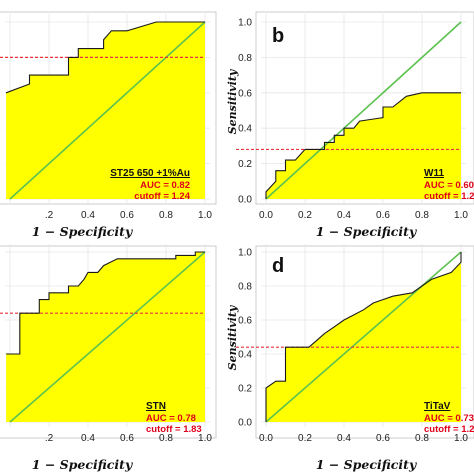 The height and width of the screenshot is (474, 474). Describe the element at coordinates (278, 36) in the screenshot. I see `panel-b-letter: b` at that location.